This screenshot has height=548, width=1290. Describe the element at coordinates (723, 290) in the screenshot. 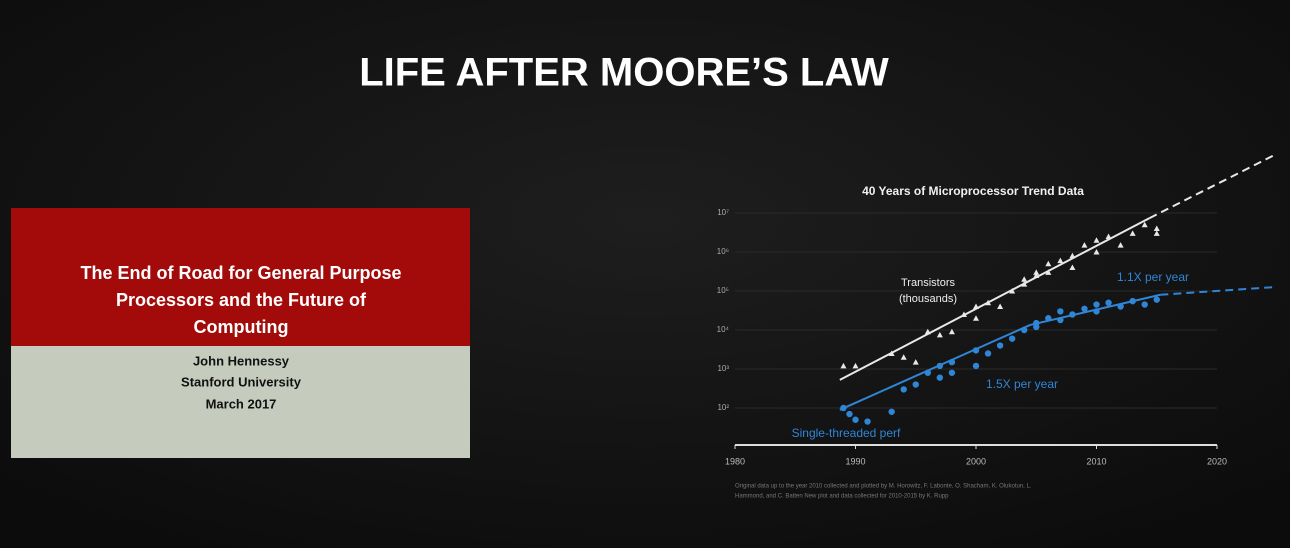

I see `y-tick-label: 10⁵` at that location.